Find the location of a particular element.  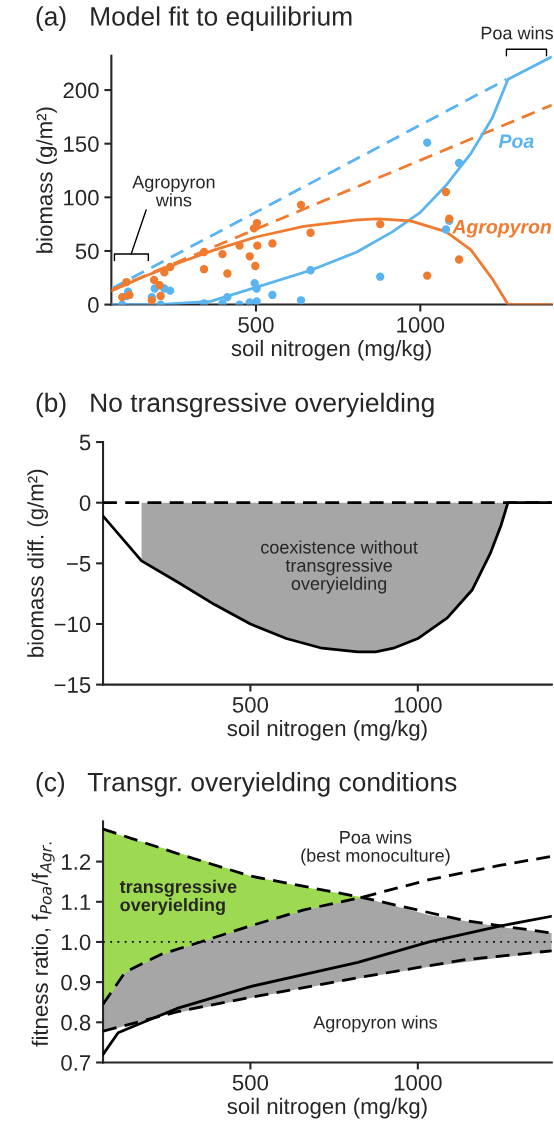

y-axis-title: biomass (g/m²) is located at coordinates (46, 180).